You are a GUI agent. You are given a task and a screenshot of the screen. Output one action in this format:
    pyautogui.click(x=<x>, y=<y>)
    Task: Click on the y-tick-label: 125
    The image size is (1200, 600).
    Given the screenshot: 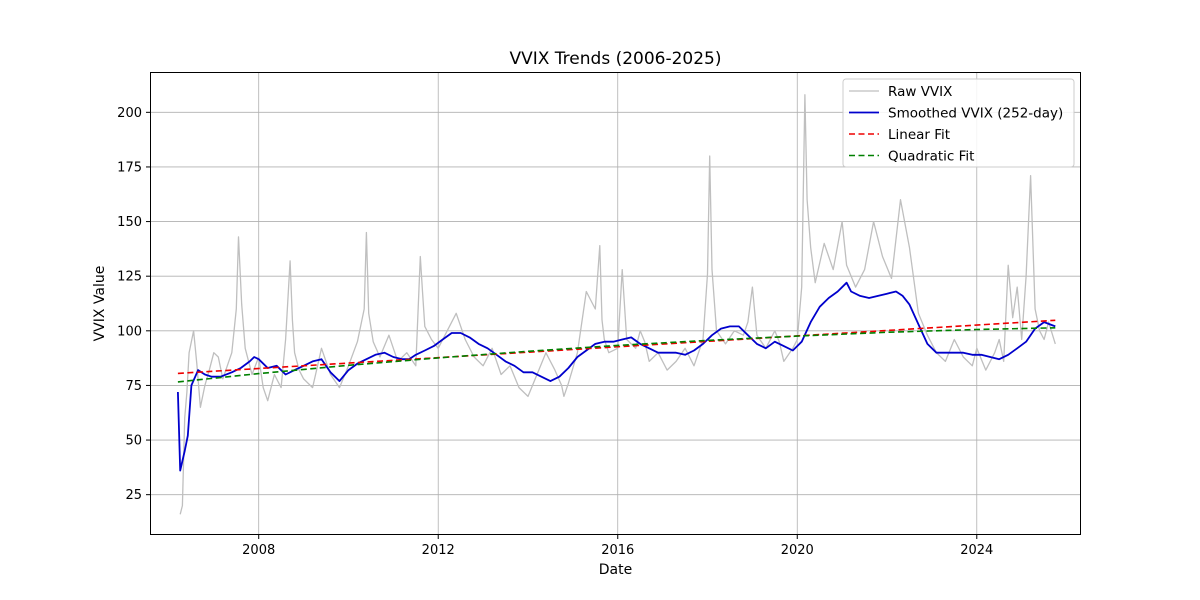 What is the action you would take?
    pyautogui.click(x=129, y=277)
    